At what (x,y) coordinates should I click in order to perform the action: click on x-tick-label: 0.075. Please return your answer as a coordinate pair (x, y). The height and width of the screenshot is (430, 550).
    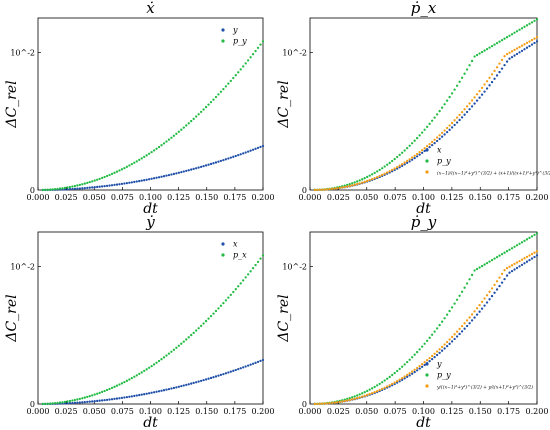
    Looking at the image, I should click on (122, 411).